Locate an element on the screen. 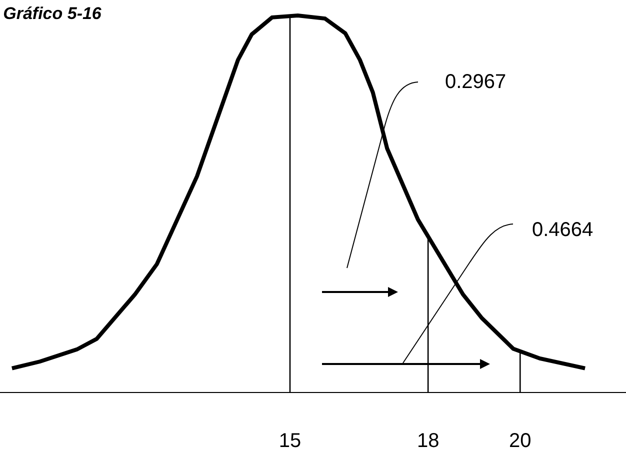 Image resolution: width=626 pixels, height=467 pixels. chart-title: Gráfico 5-16 is located at coordinates (52, 13).